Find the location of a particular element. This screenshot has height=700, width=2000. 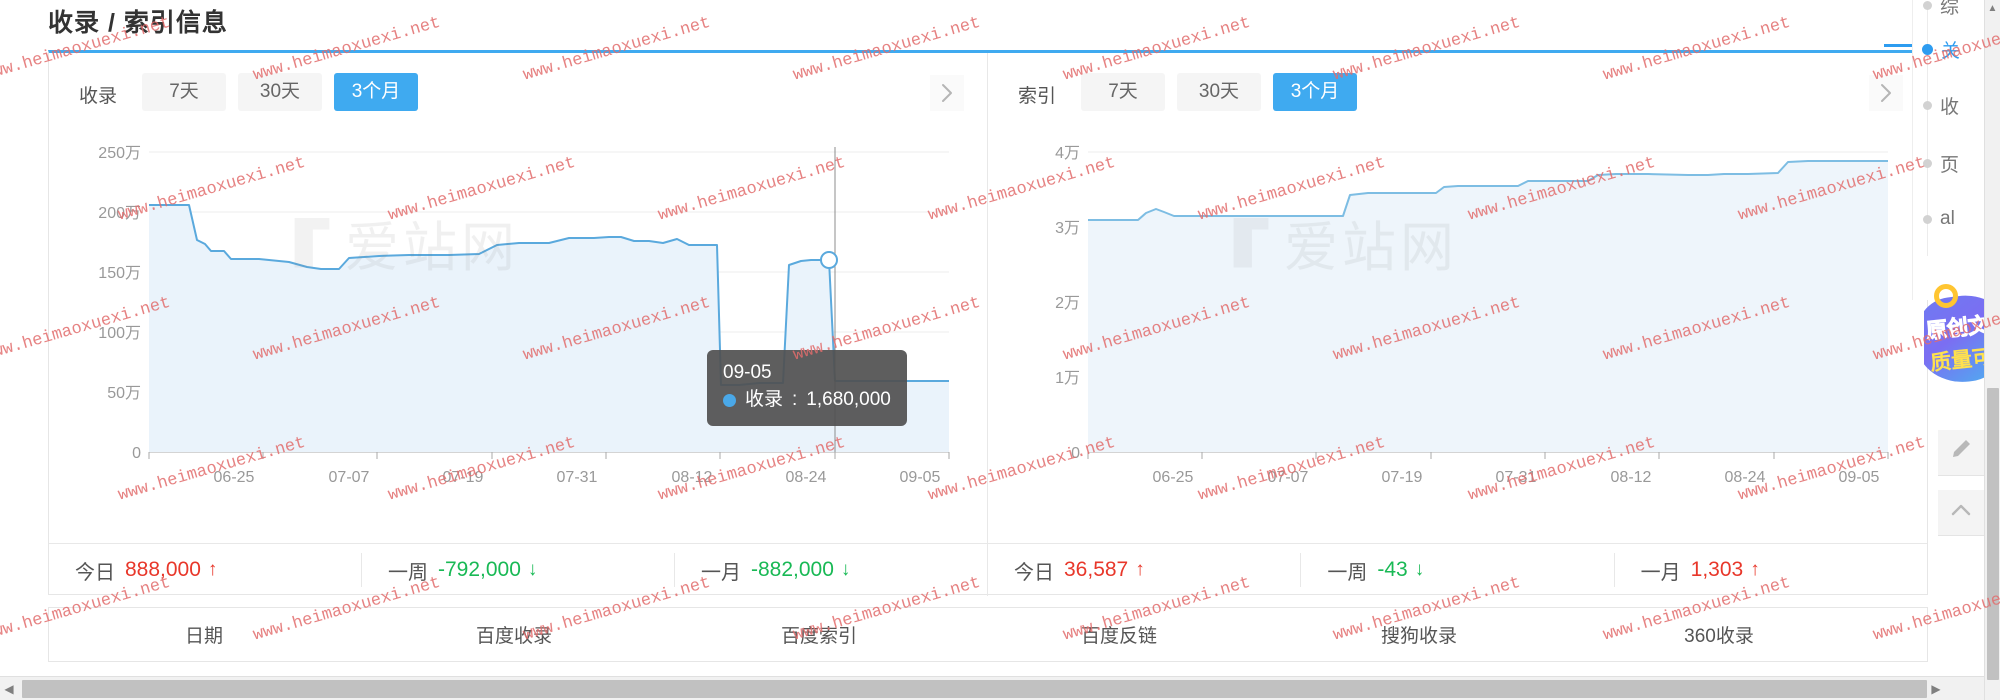

table-header-baidu-suoyin: 百度索引 is located at coordinates (818, 636).